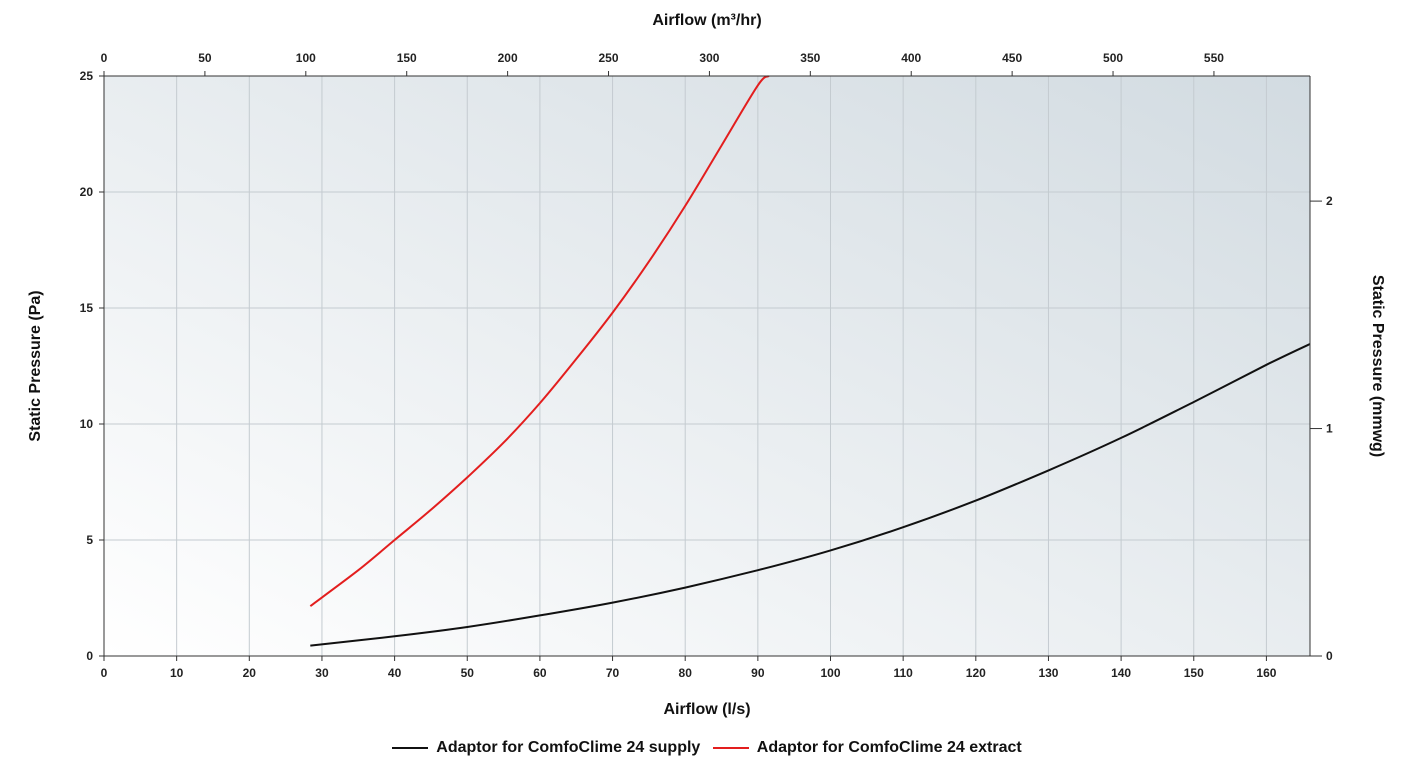 The image size is (1414, 757). What do you see at coordinates (613, 673) in the screenshot?
I see `x-tick-label: 70` at bounding box center [613, 673].